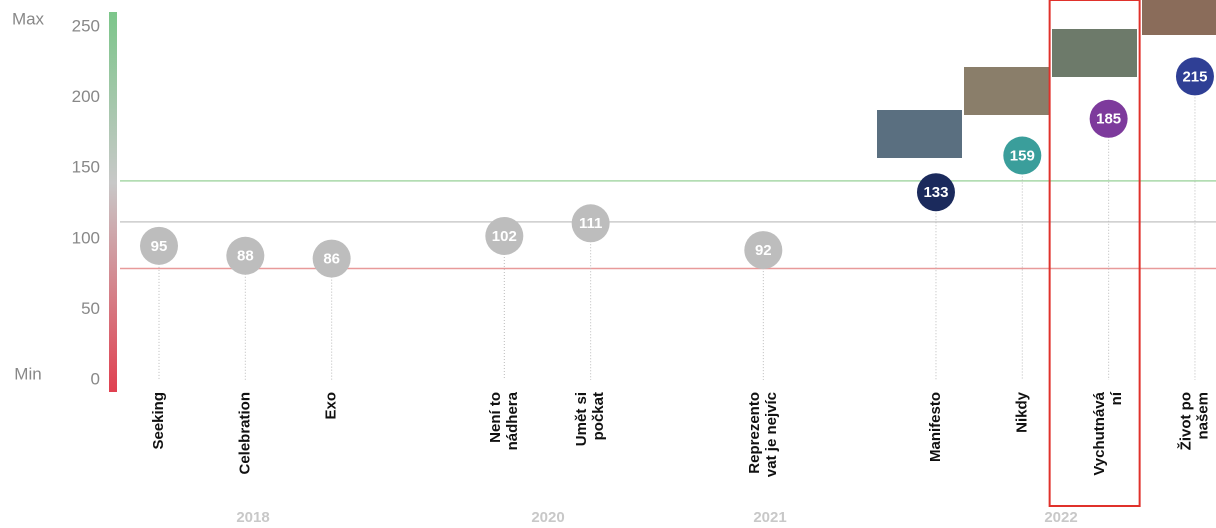  Describe the element at coordinates (1185, 421) in the screenshot. I see `x-tick-label: Život po` at that location.